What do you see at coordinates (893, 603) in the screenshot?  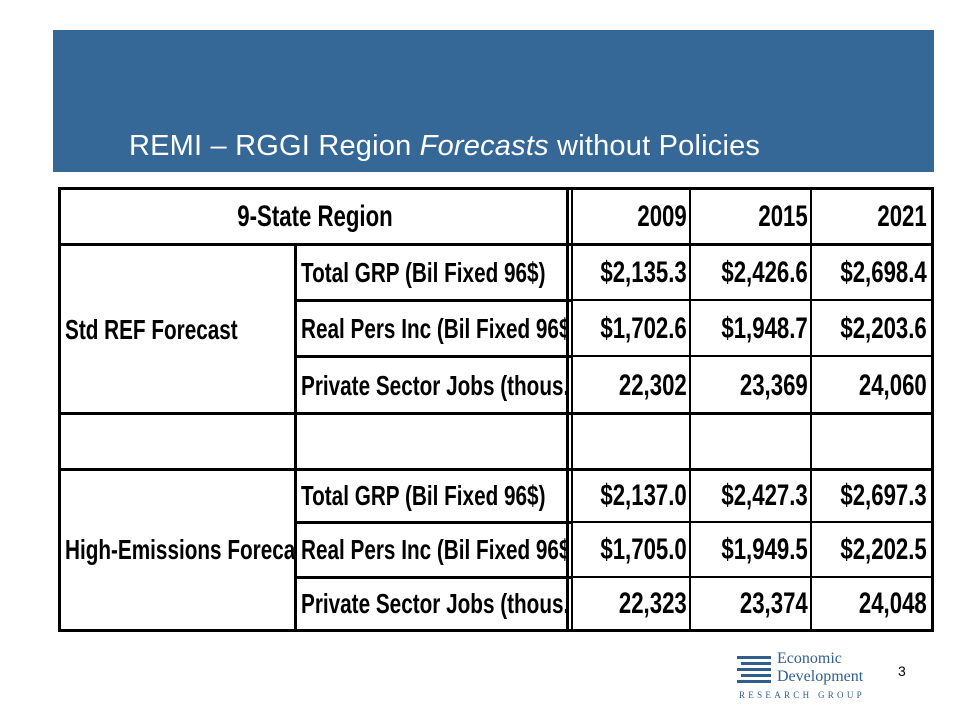 I see `table-cell: 24,048` at bounding box center [893, 603].